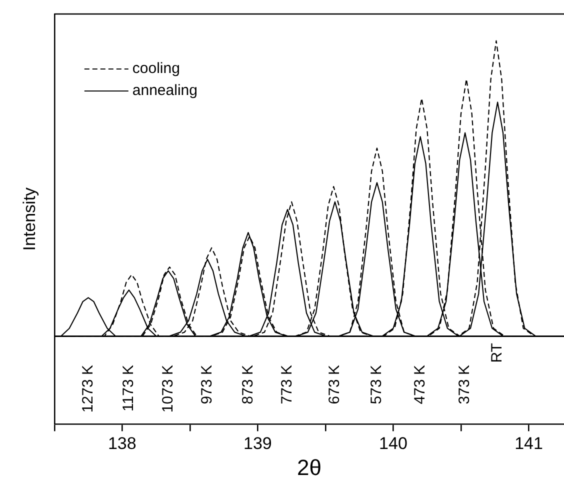  What do you see at coordinates (165, 91) in the screenshot?
I see `legend-label: annealing` at bounding box center [165, 91].